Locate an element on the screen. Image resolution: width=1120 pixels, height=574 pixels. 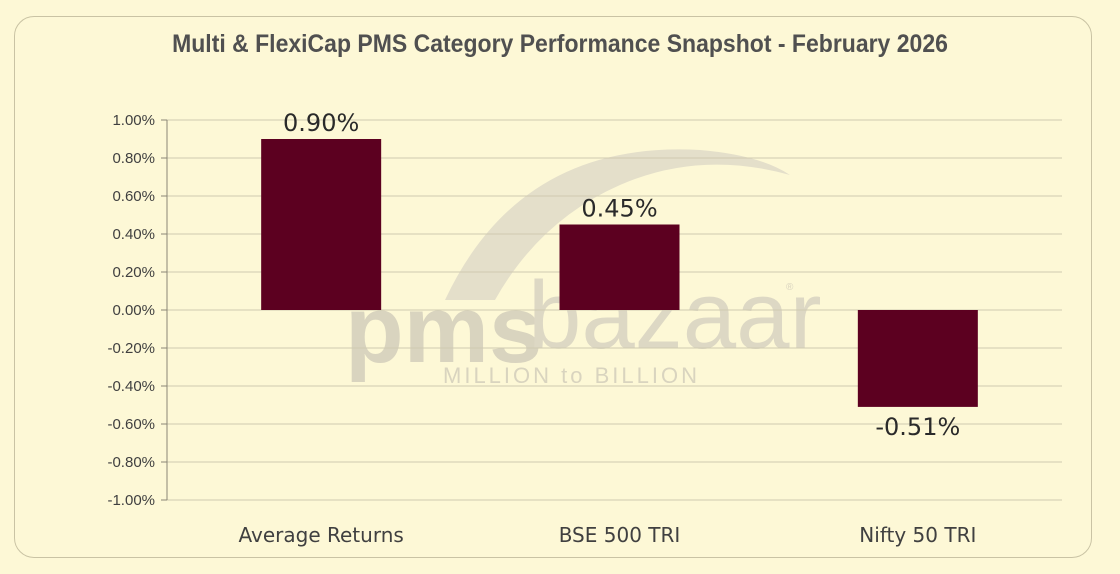
data-label: 0.90% is located at coordinates (321, 123).